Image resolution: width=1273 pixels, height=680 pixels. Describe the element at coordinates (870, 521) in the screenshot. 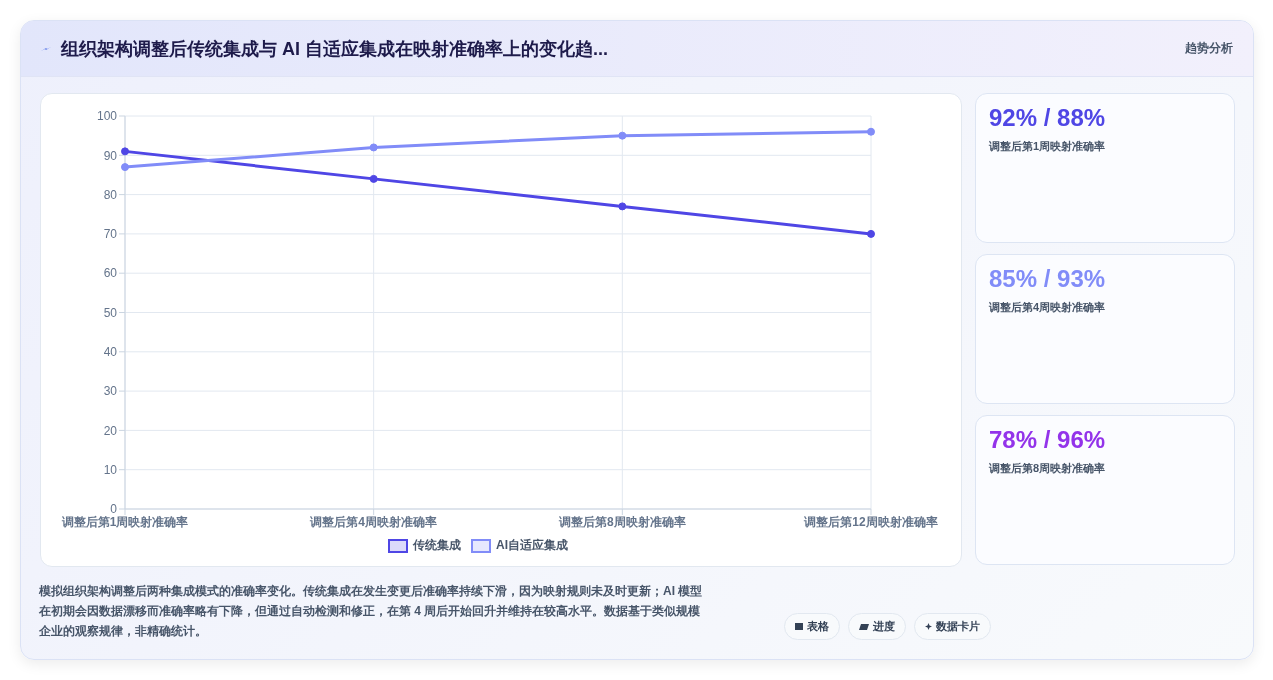

I see `x-tick-label: 调整后第12周映射准确率` at that location.